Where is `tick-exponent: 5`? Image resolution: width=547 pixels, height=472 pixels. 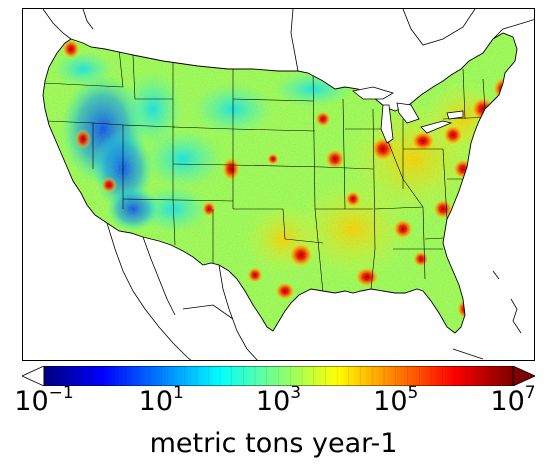 tick-exponent: 5 is located at coordinates (413, 393).